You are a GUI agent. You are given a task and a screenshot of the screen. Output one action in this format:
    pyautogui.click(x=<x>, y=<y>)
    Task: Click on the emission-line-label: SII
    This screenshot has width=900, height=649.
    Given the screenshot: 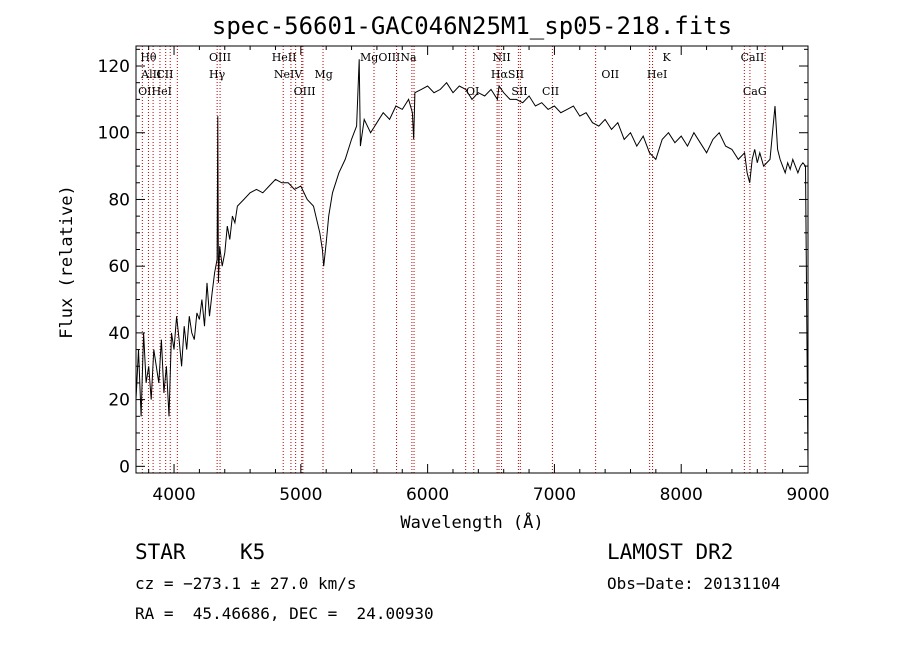 What is the action you would take?
    pyautogui.click(x=519, y=91)
    